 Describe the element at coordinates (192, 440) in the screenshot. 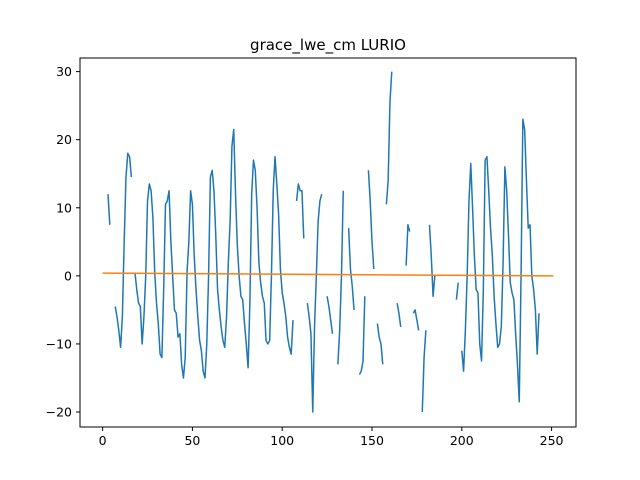

I see `x-tick-label: 50` at that location.